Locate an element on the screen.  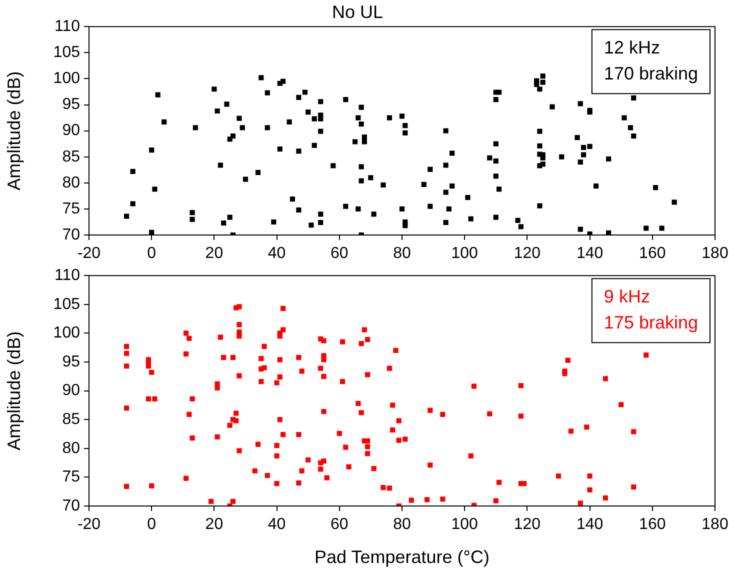
annotation: 9 kHz is located at coordinates (627, 296).